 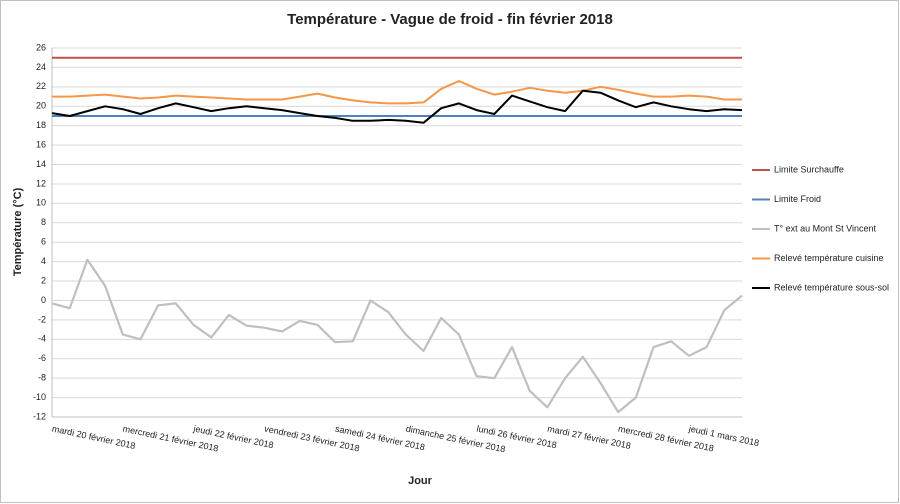 What do you see at coordinates (42, 358) in the screenshot?
I see `y-tick-label: -6` at bounding box center [42, 358].